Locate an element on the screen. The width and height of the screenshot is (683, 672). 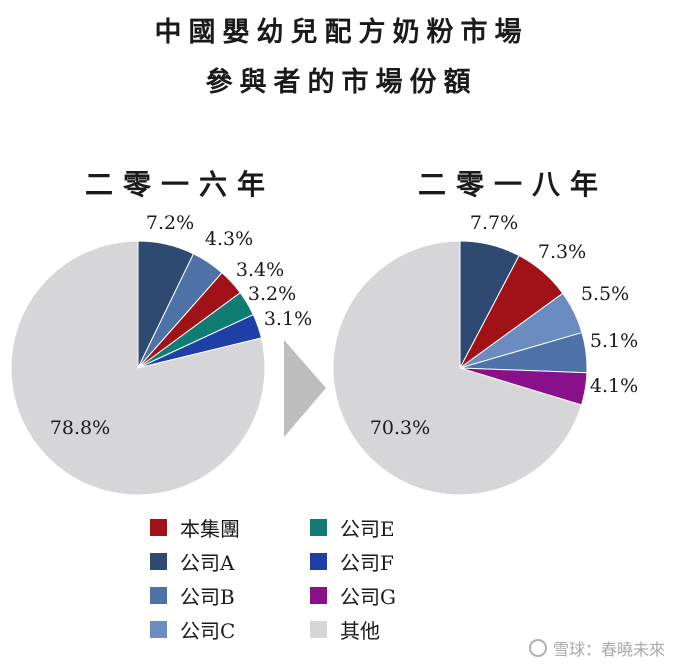
legend-item: 本集團 is located at coordinates (230, 528).